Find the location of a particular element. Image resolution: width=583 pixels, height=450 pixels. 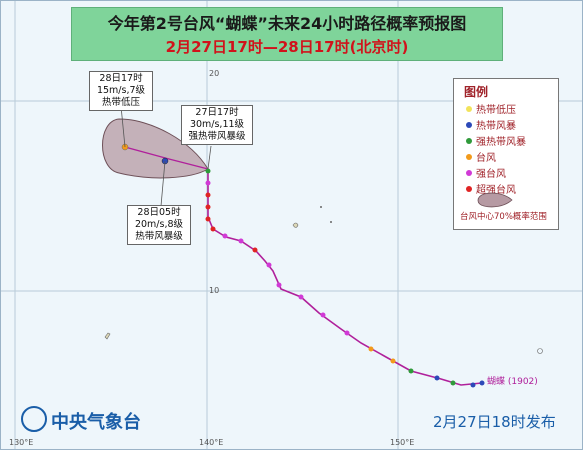

callout-level: 强热带风暴级 is located at coordinates (217, 136).